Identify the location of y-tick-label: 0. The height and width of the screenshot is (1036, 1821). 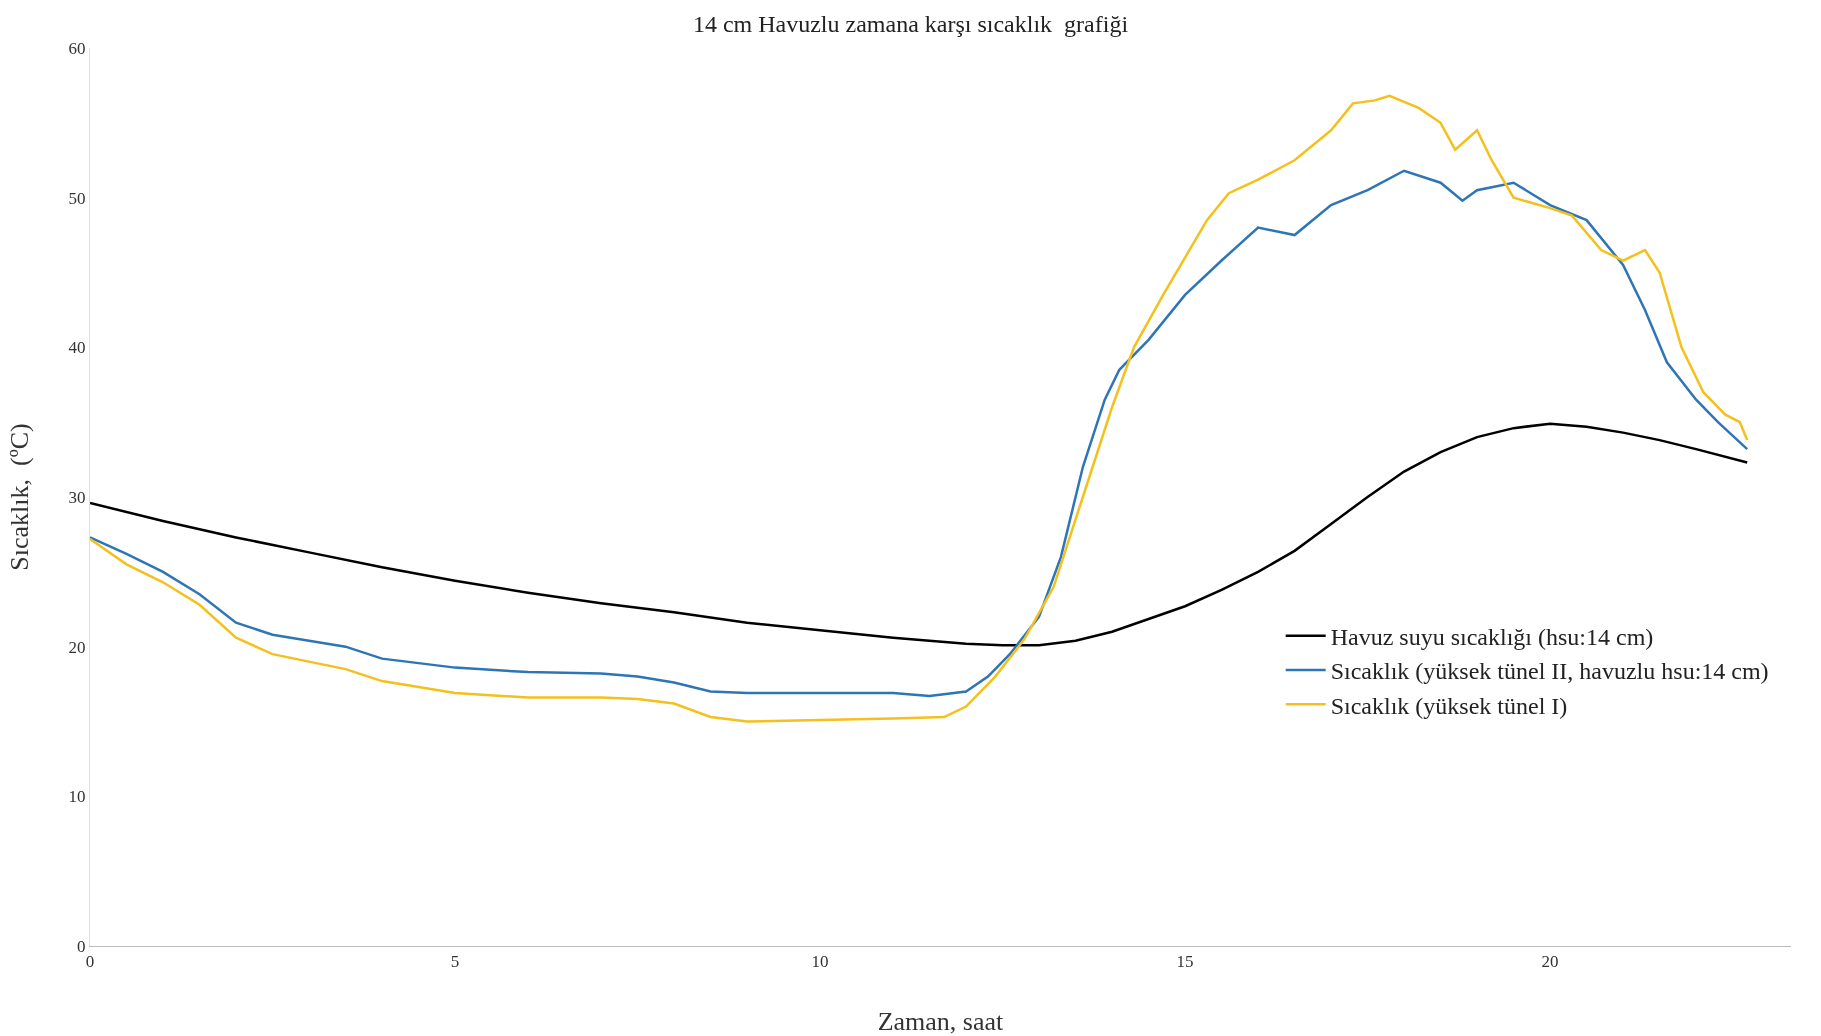
(81, 946).